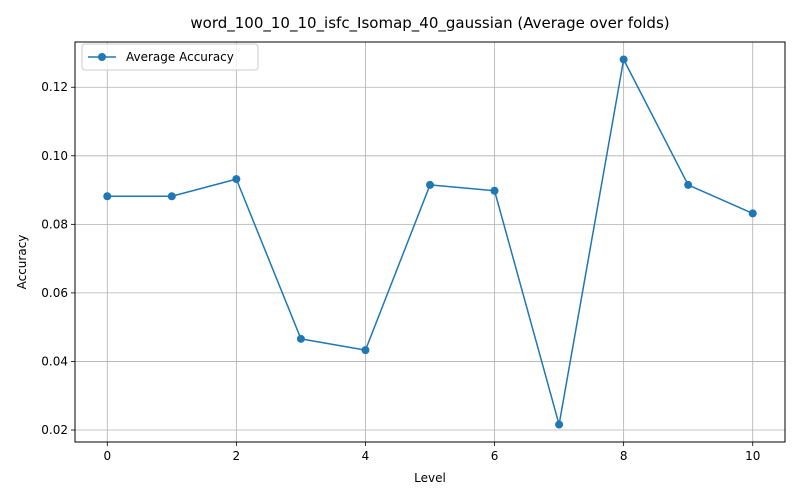  What do you see at coordinates (102, 57) in the screenshot?
I see `legend-circle-marker` at bounding box center [102, 57].